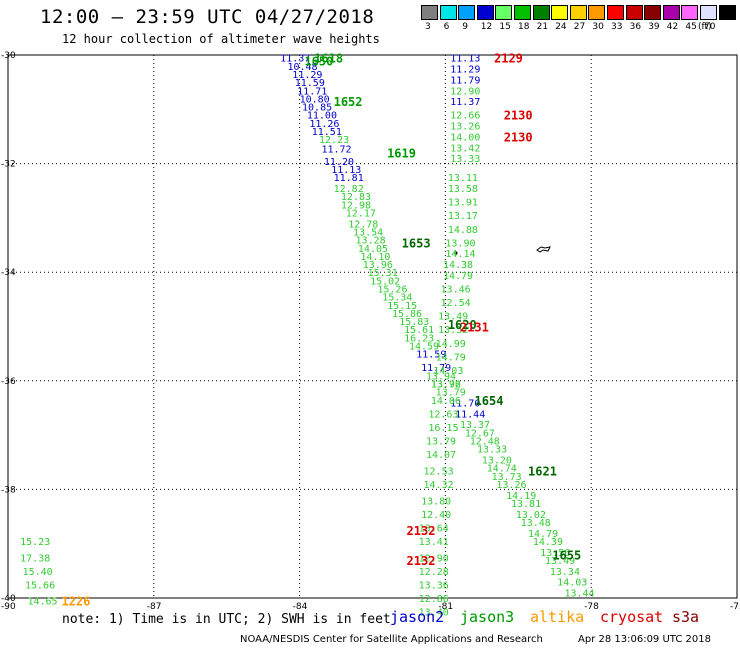 This screenshot has width=740, height=650. Describe the element at coordinates (463, 203) in the screenshot. I see `wave-height-label: 13.91` at that location.